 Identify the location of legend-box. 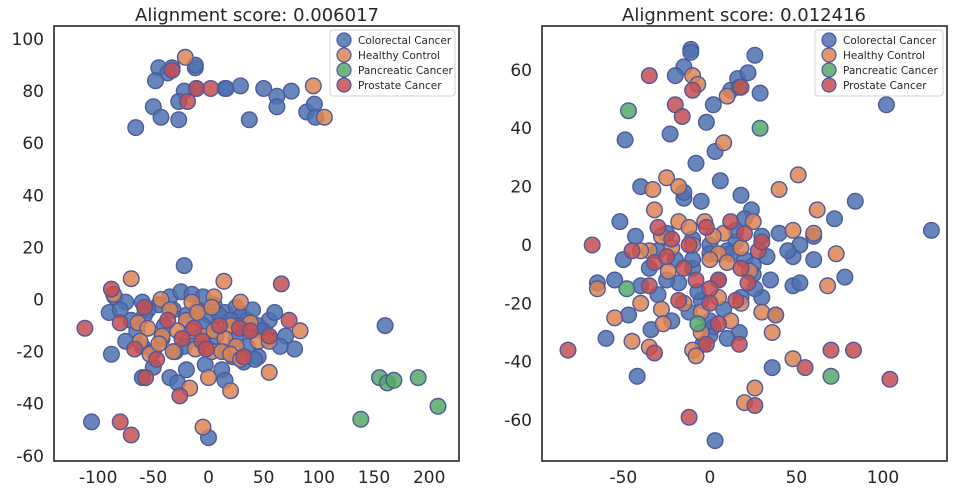
(392, 63).